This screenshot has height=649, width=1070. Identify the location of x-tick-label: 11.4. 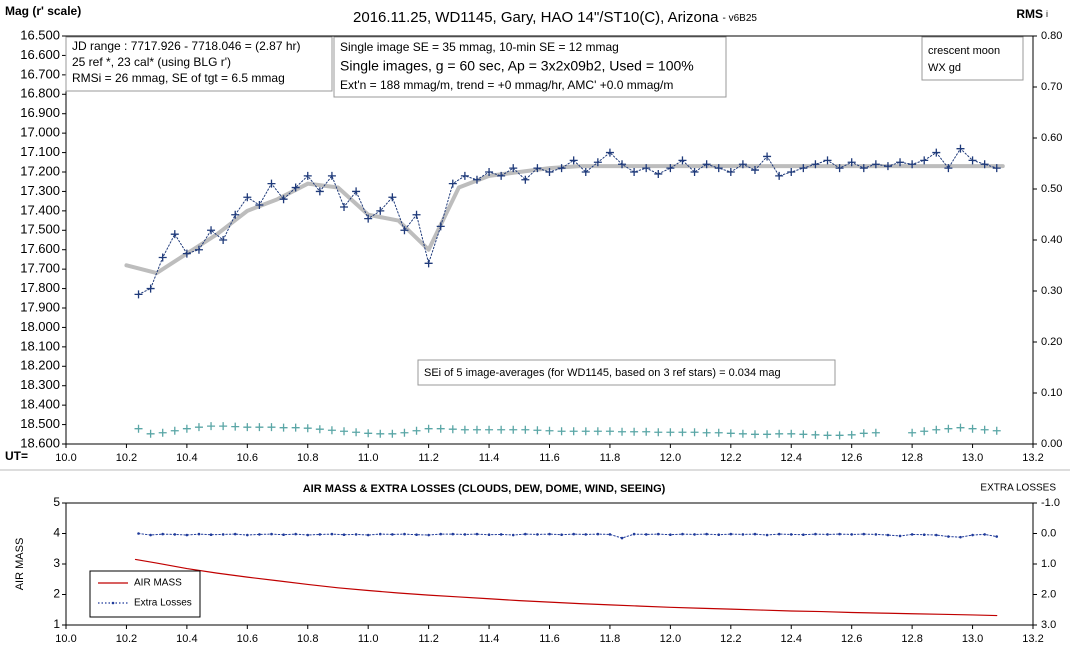
(489, 458).